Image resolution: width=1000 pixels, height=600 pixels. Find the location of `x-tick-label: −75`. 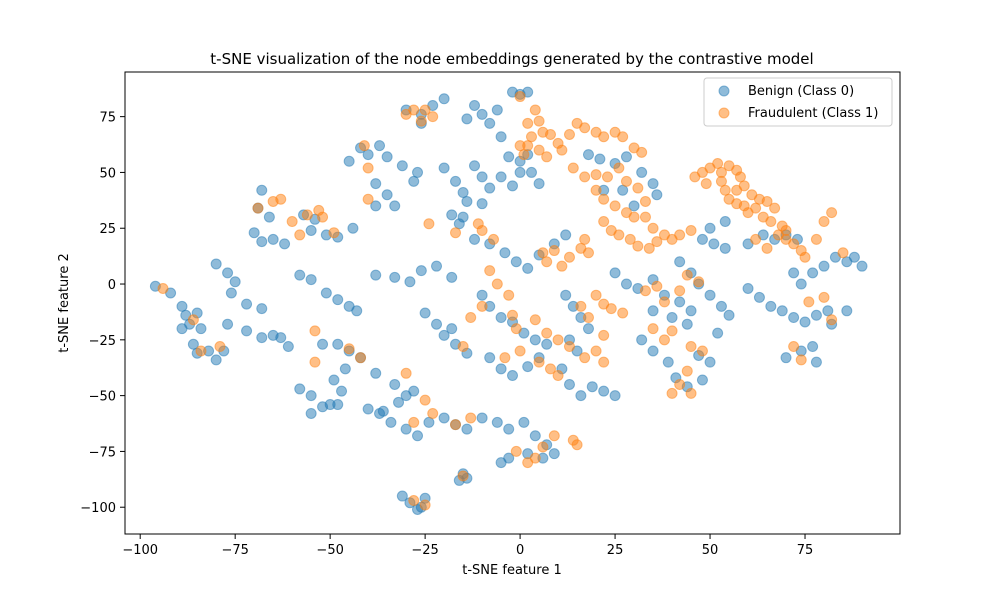

x-tick-label: −75 is located at coordinates (234, 550).